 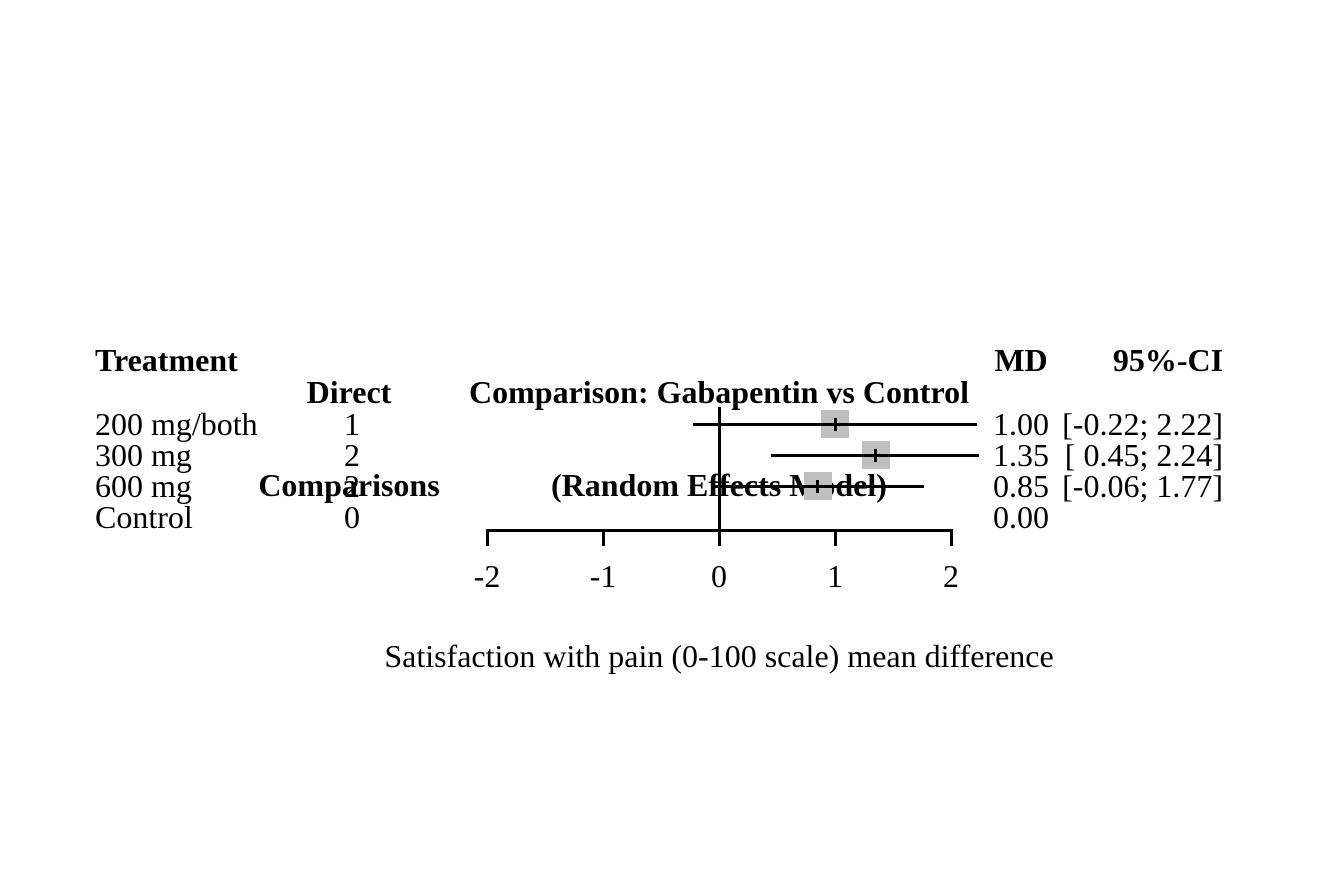 I want to click on column-header-ci: 95%-CI, so click(x=1168, y=360).